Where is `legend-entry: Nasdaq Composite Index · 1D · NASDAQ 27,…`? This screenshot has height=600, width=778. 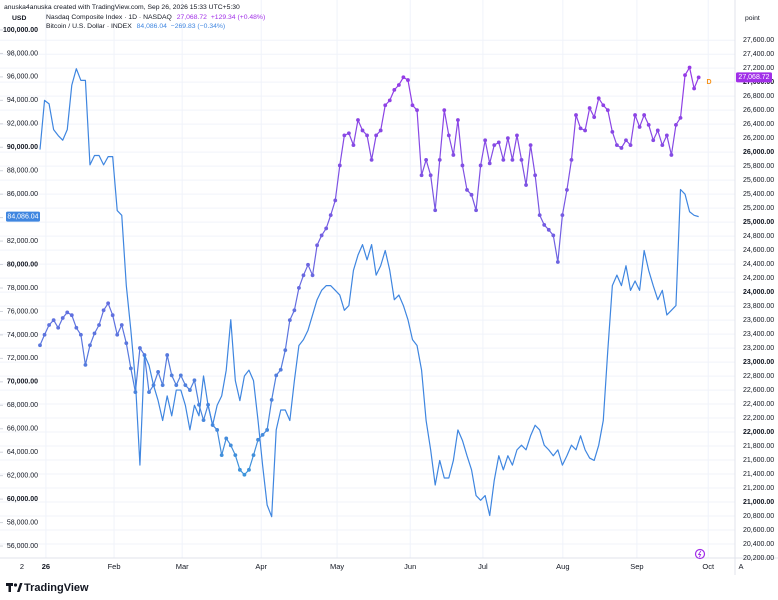
legend-entry: Nasdaq Composite Index · 1D · NASDAQ 27,… is located at coordinates (155, 17).